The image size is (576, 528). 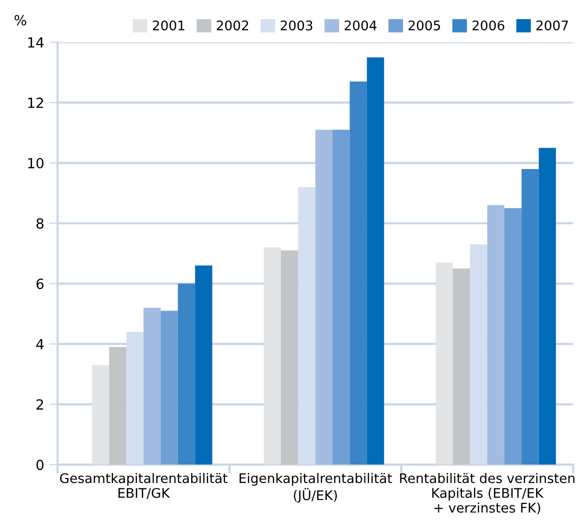 What do you see at coordinates (20, 20) in the screenshot?
I see `y-axis-title: %` at bounding box center [20, 20].